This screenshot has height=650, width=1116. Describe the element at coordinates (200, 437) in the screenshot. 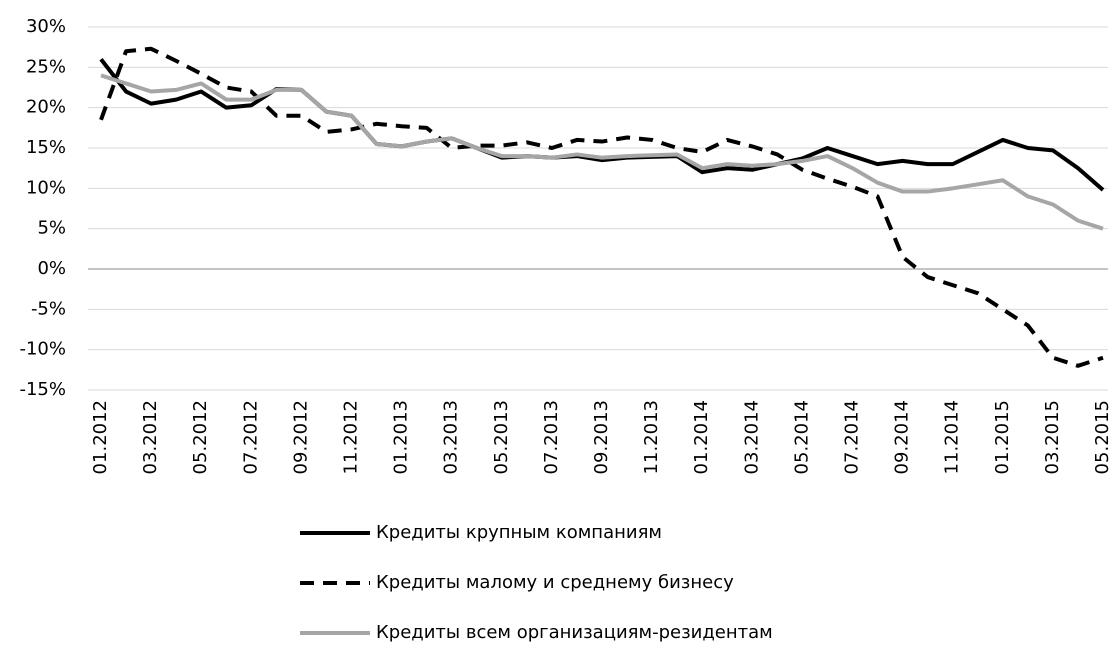

I see `x-tick-label: 05.2012` at that location.